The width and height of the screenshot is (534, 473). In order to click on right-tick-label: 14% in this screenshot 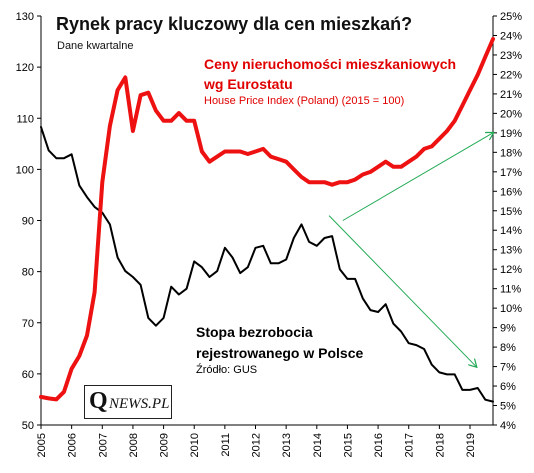, I will do `click(511, 231)`.